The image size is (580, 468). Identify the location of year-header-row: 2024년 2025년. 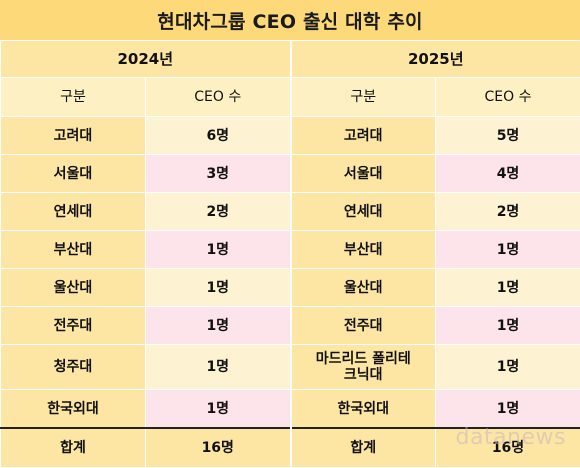
(290, 59).